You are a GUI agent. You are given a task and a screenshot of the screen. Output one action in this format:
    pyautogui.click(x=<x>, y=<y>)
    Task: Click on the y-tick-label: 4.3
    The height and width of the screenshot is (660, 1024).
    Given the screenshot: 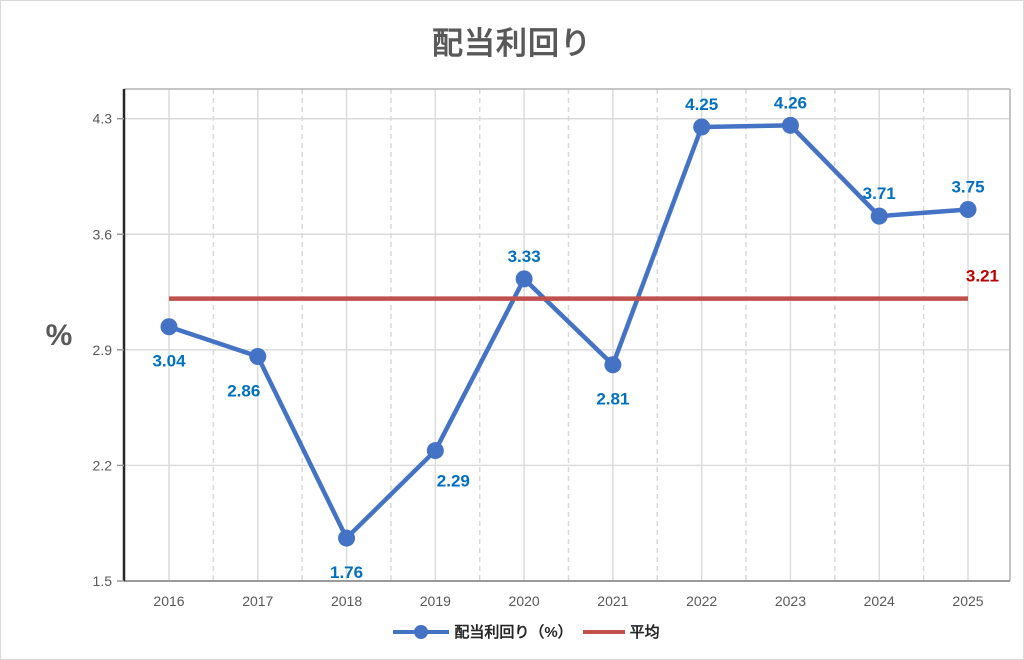 What is the action you would take?
    pyautogui.click(x=103, y=119)
    